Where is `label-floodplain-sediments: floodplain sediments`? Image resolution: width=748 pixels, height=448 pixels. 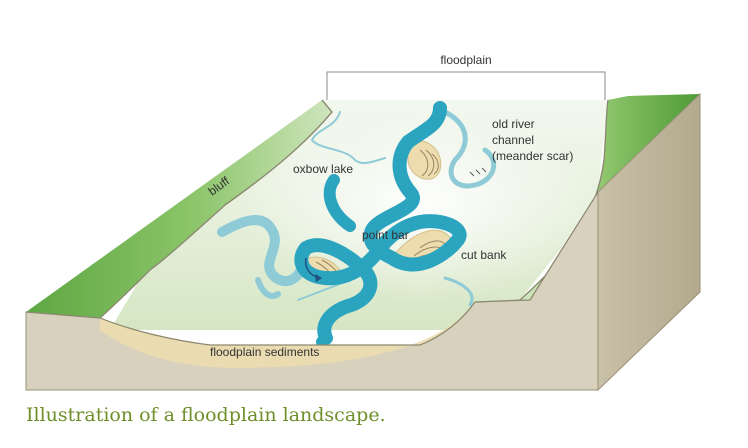 label-floodplain-sediments: floodplain sediments is located at coordinates (264, 352).